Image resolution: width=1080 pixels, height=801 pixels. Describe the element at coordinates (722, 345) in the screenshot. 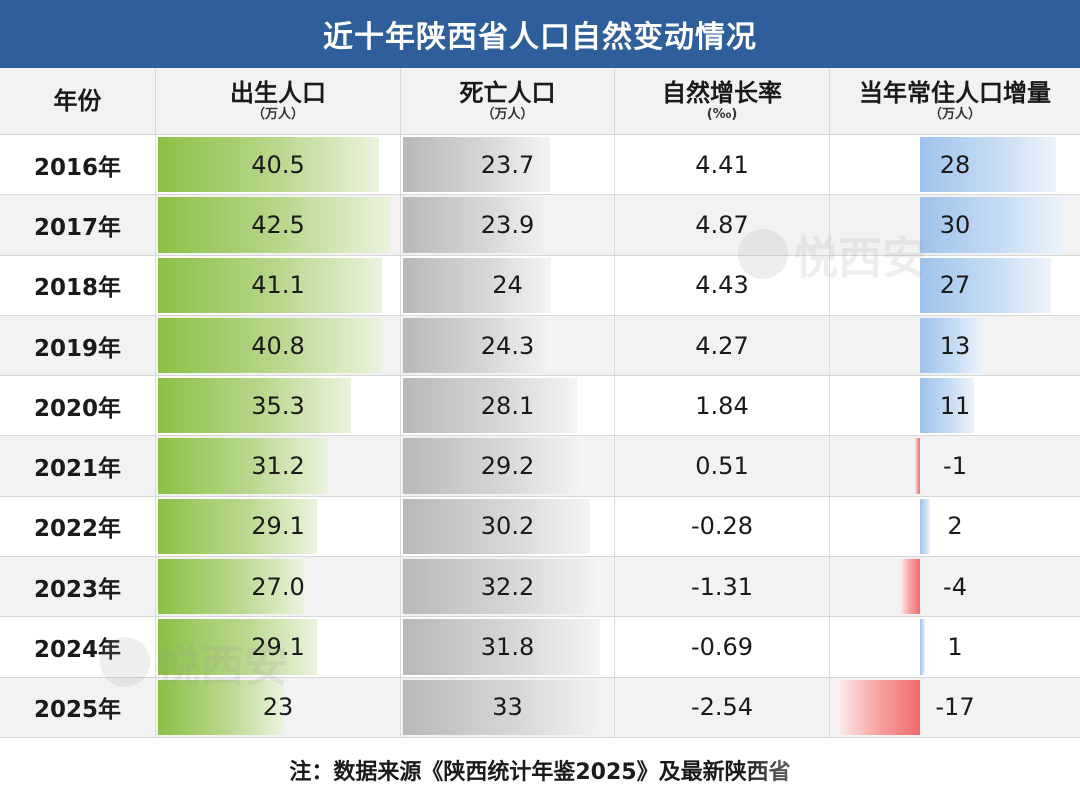

I see `cell-value: 4.27` at that location.